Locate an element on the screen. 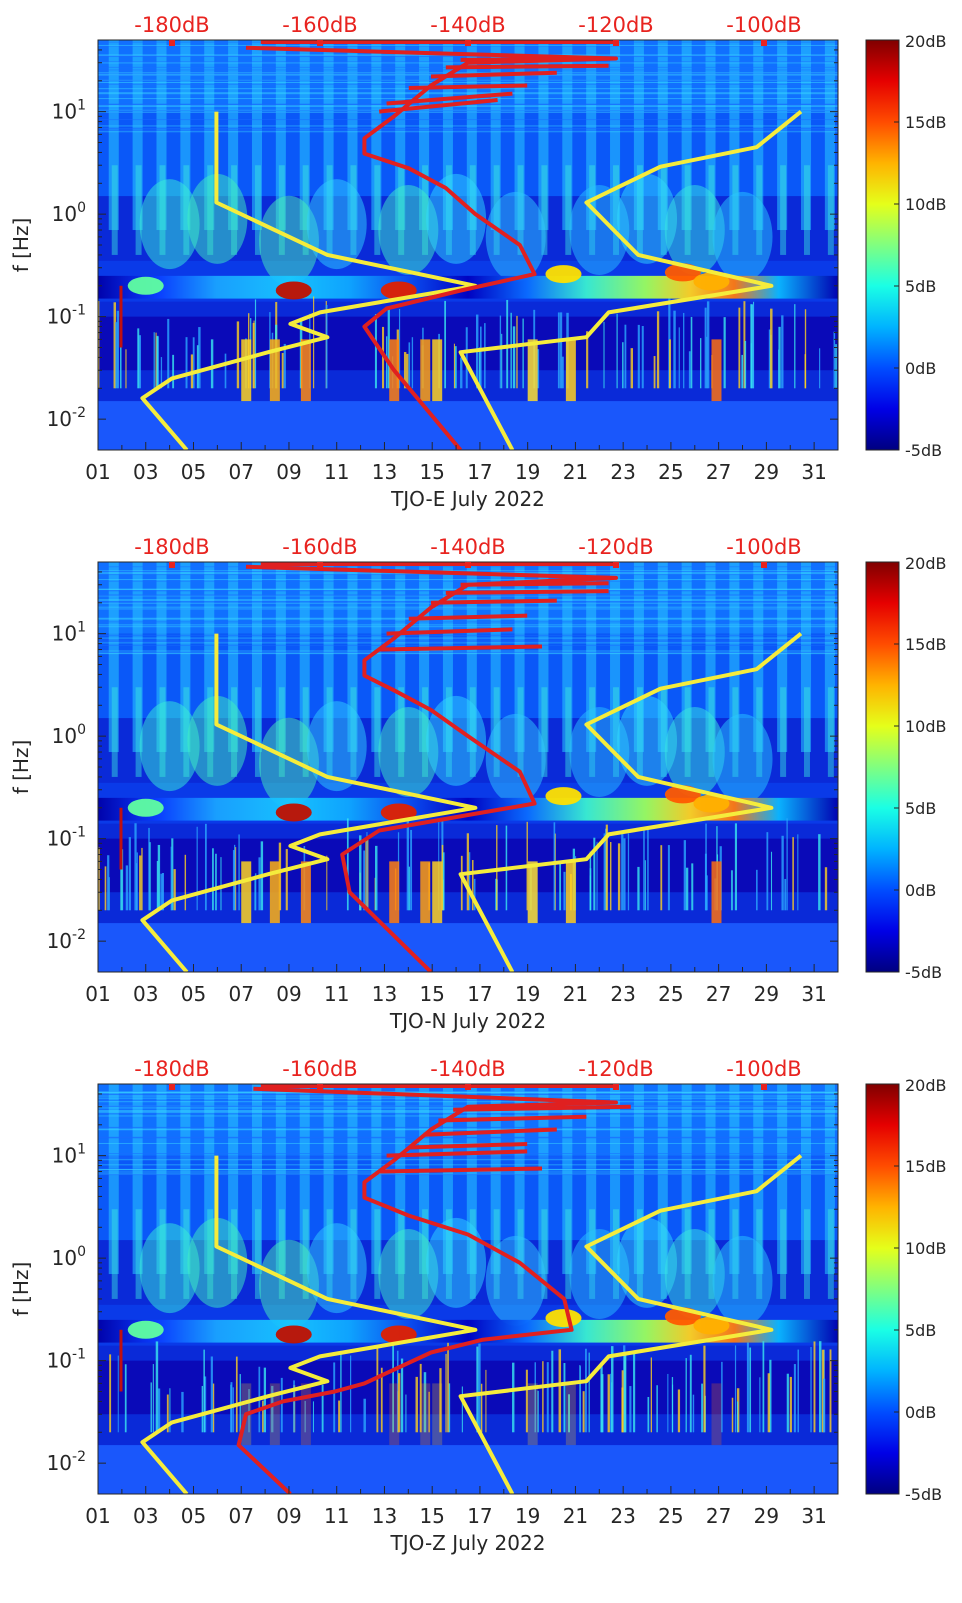 The height and width of the screenshot is (1603, 962). station-label: TJO-Z July 2022 is located at coordinates (468, 1543).